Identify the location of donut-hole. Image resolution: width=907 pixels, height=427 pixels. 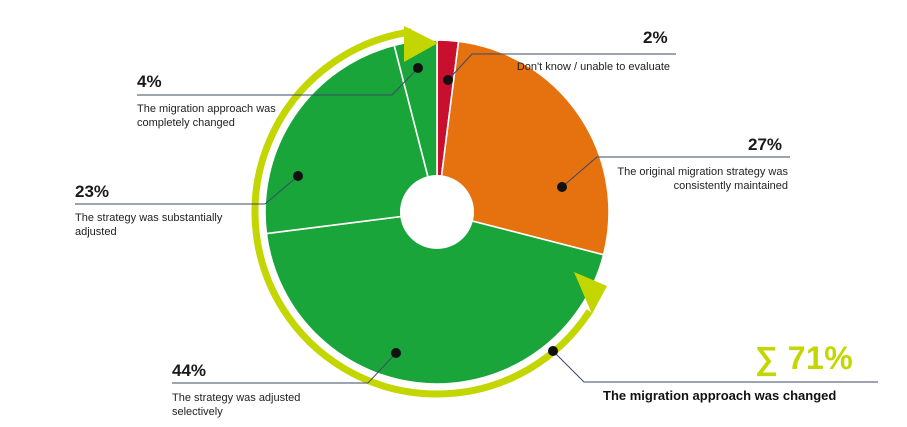
(437, 212).